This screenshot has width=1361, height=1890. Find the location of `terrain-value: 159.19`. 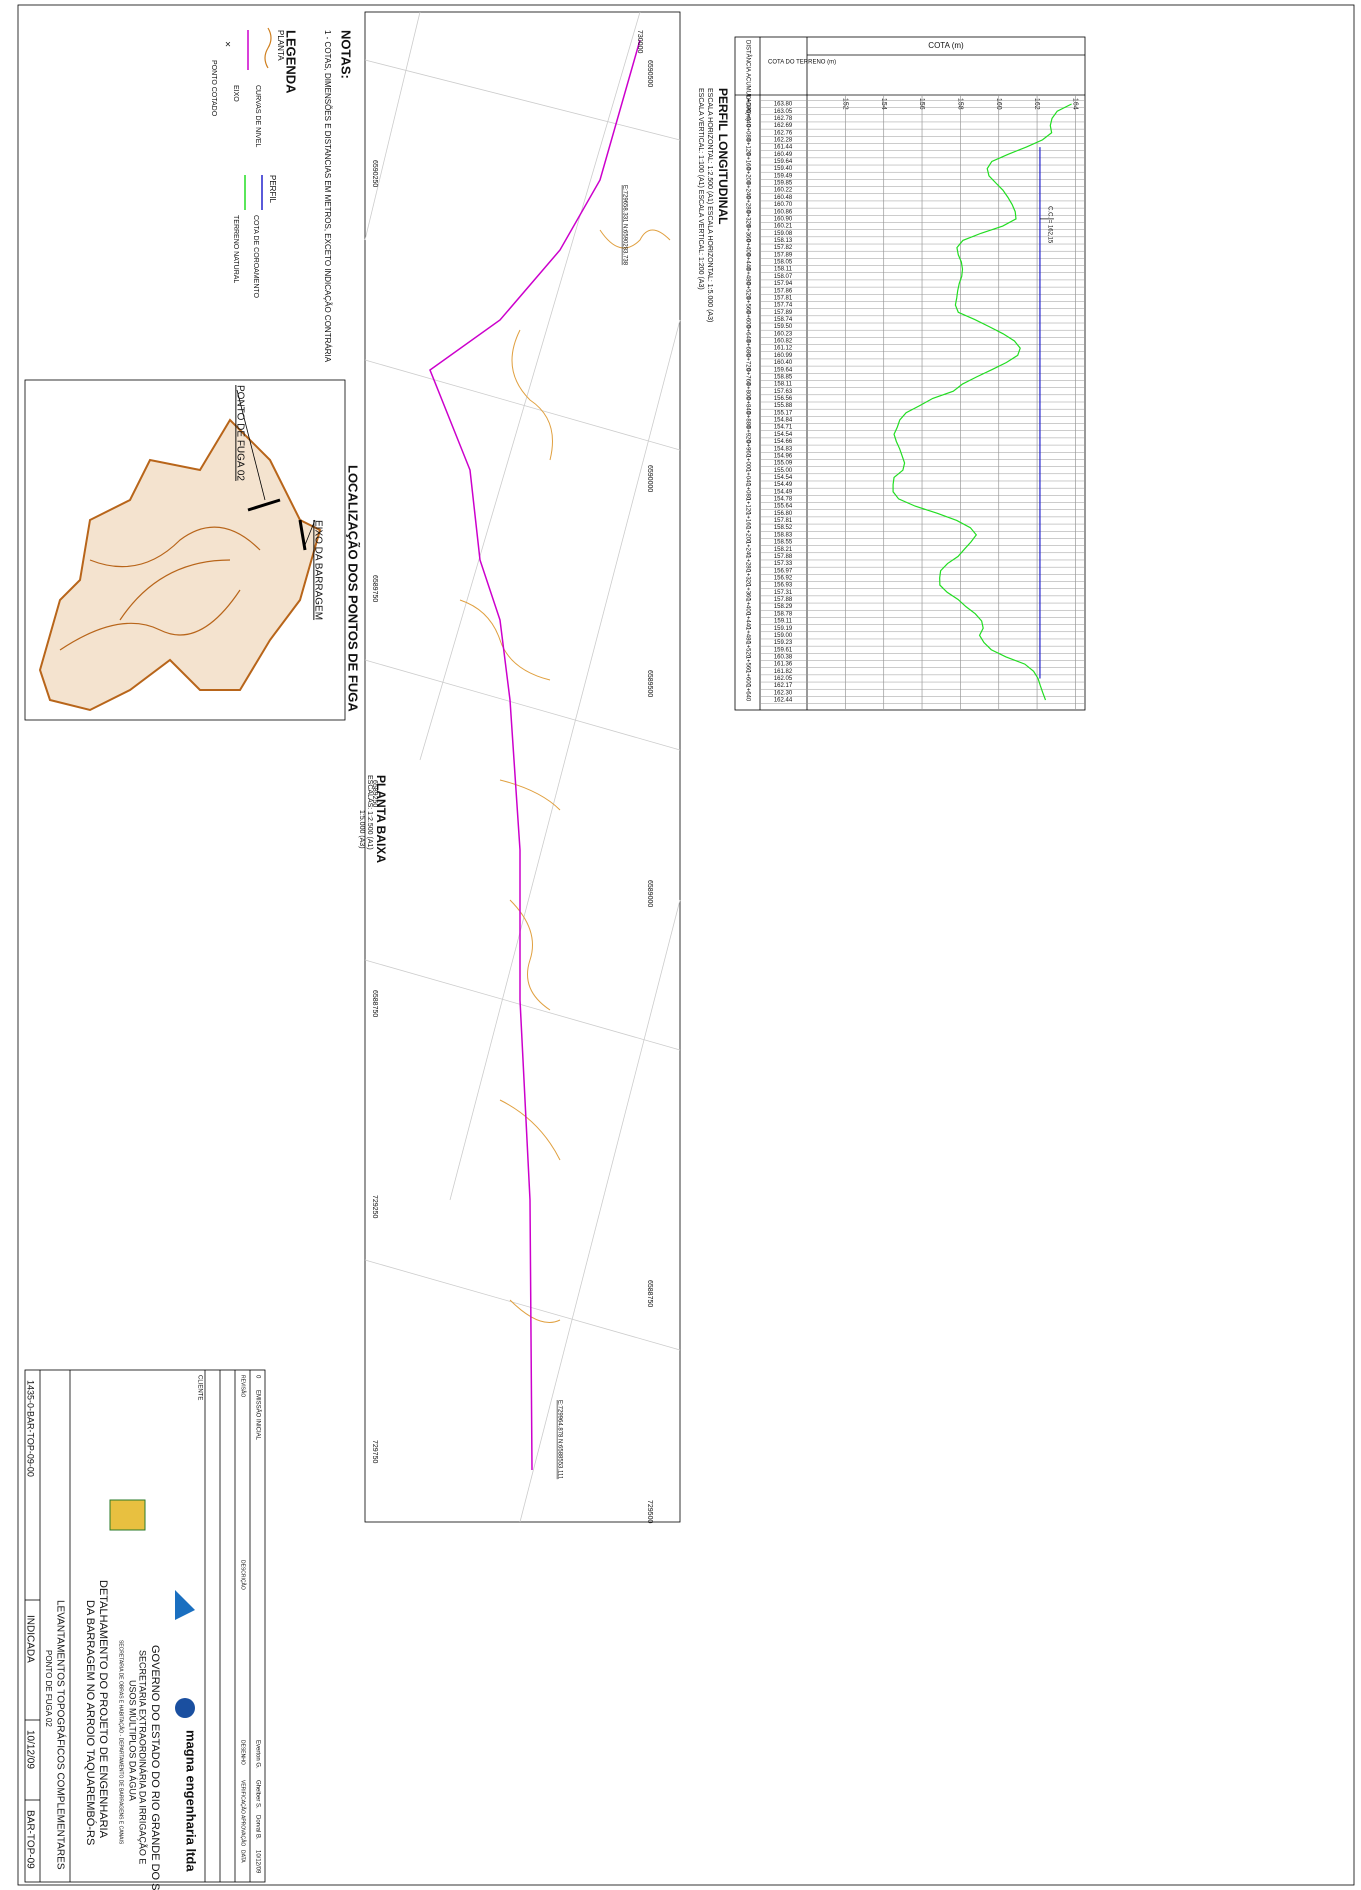

terrain-value: 159.19 is located at coordinates (783, 629).